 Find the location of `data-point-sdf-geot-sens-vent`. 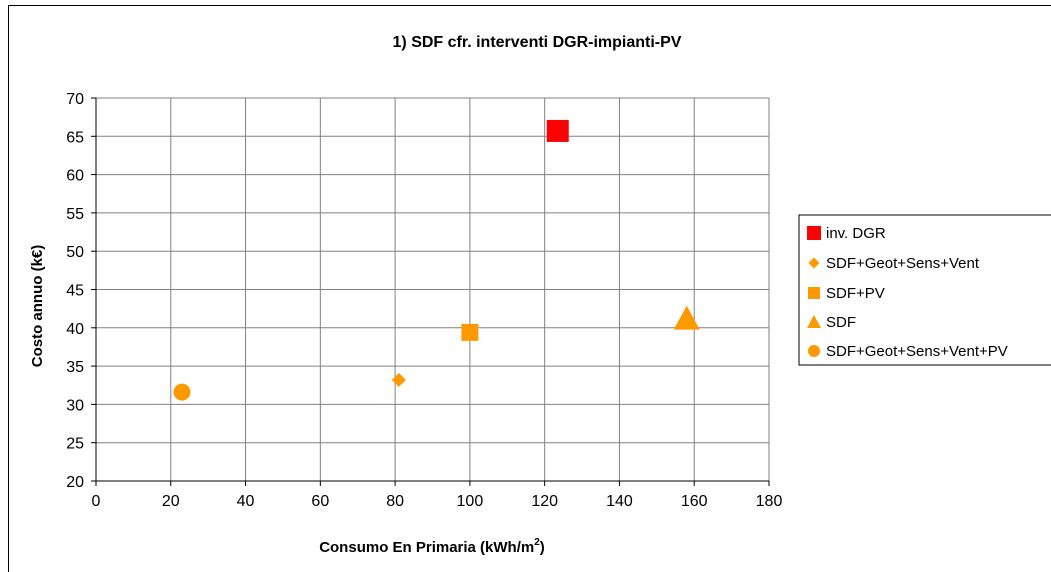

data-point-sdf-geot-sens-vent is located at coordinates (398, 379).